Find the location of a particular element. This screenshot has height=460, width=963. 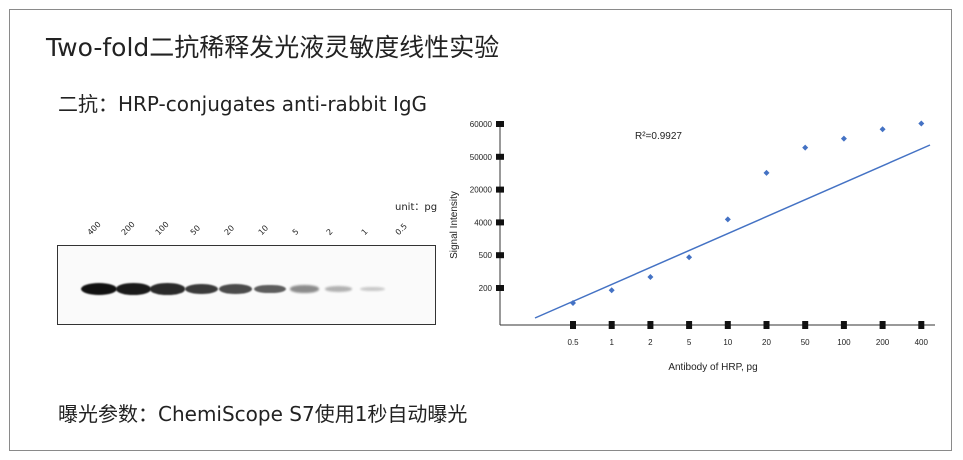

x-tick-label: 100 is located at coordinates (844, 342).